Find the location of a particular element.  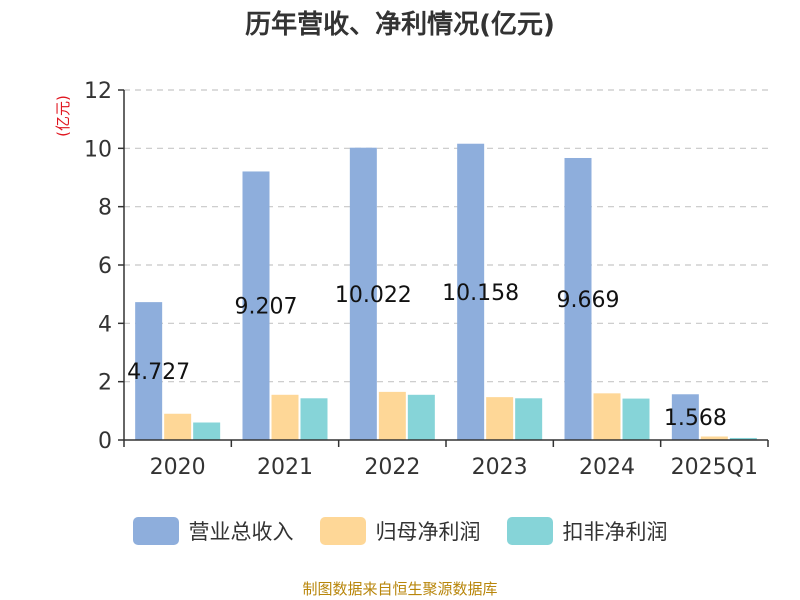

legend-item-net-profit: 归母净利润 is located at coordinates (400, 531).